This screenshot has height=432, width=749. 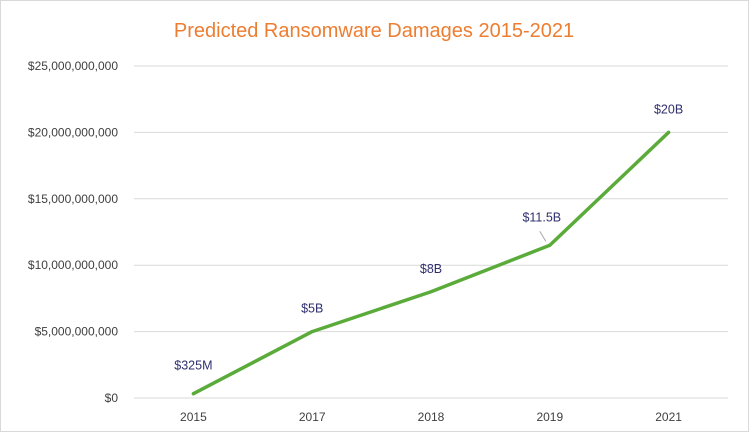 I want to click on y-tick-label: $25,000,000,000, so click(x=73, y=66).